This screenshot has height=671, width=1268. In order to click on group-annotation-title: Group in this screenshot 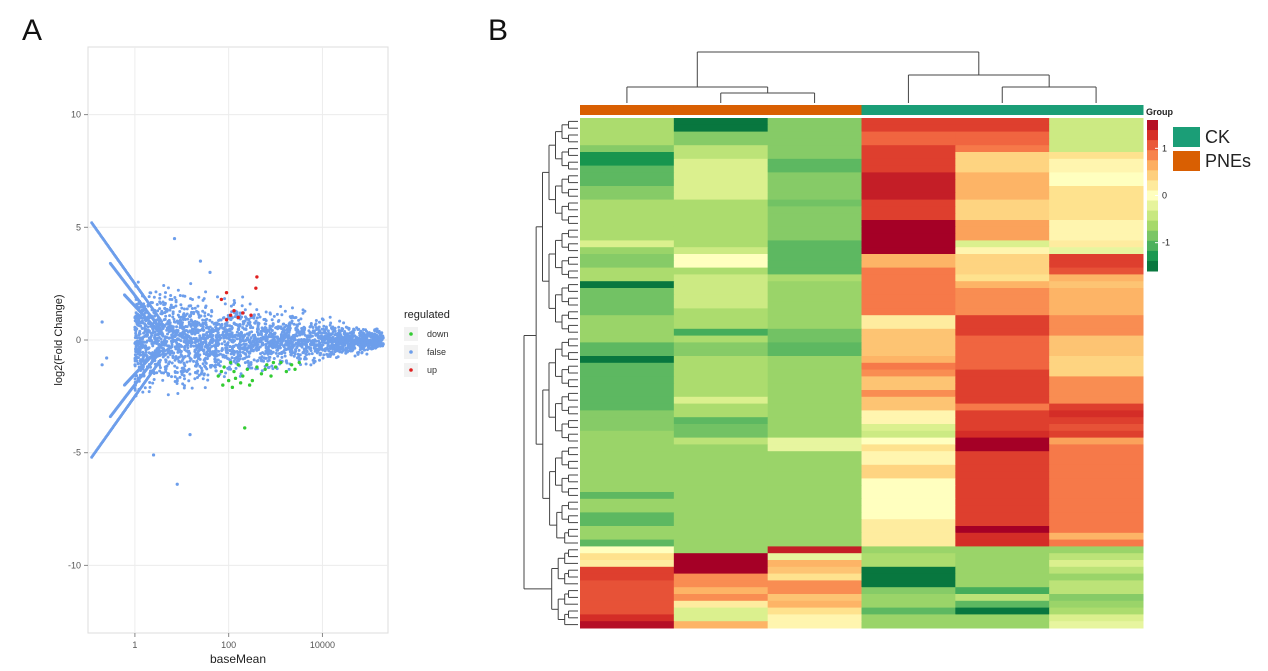, I will do `click(1159, 112)`.